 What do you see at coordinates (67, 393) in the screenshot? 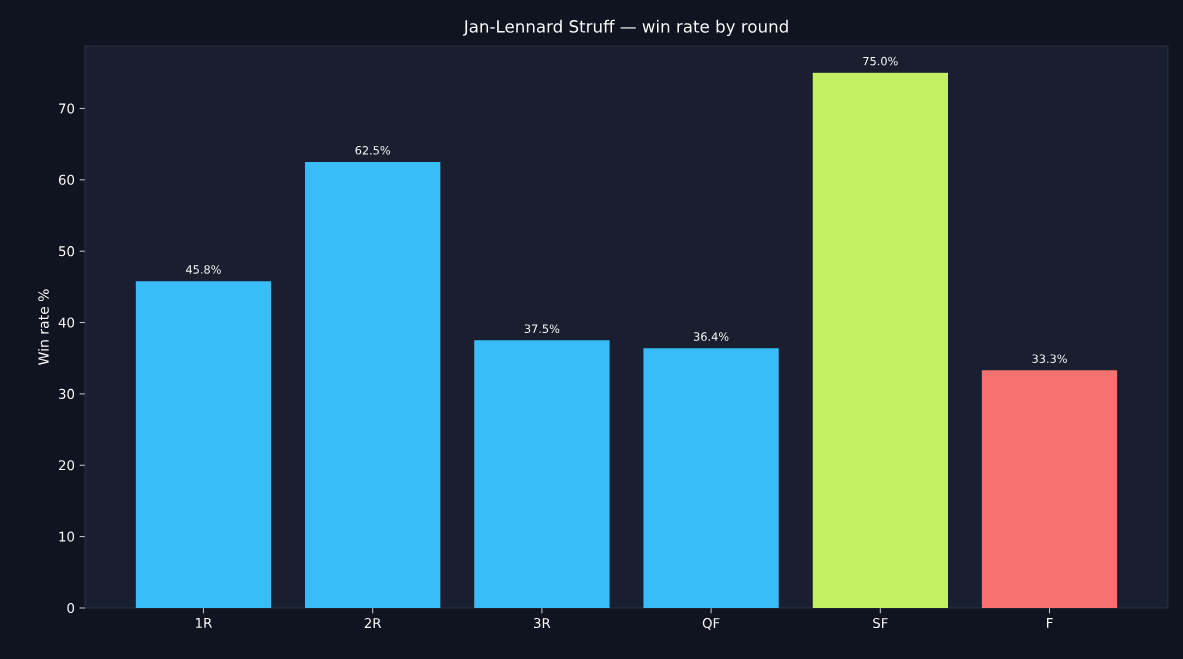
I see `y-tick-label: 30` at bounding box center [67, 393].